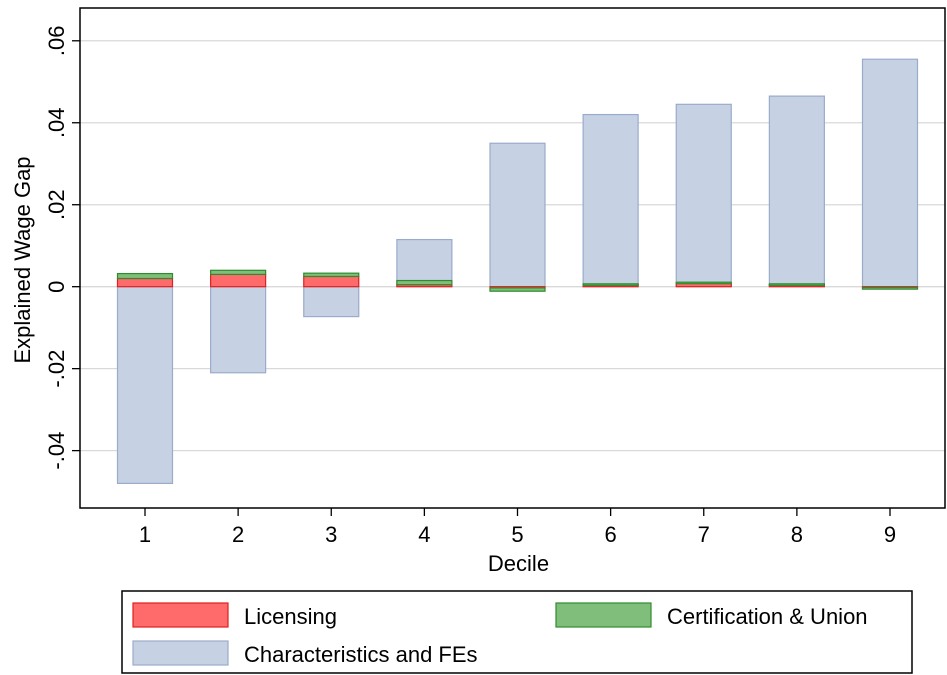  Describe the element at coordinates (890, 534) in the screenshot. I see `x-tick-label: 9` at that location.